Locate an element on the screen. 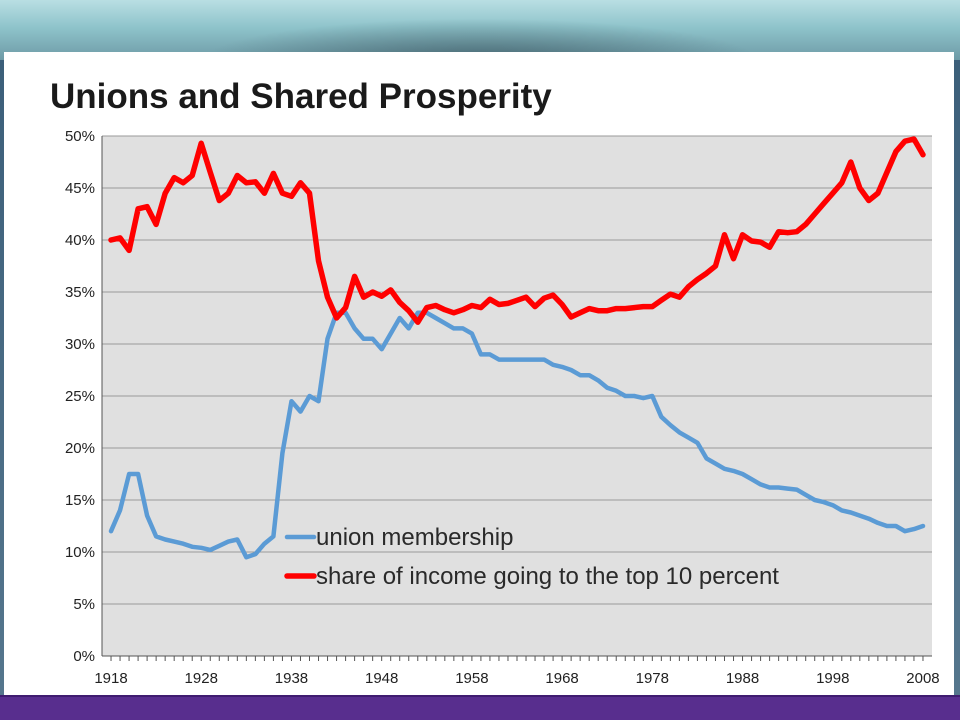 The image size is (960, 720). y-tick-label: 20% is located at coordinates (80, 448).